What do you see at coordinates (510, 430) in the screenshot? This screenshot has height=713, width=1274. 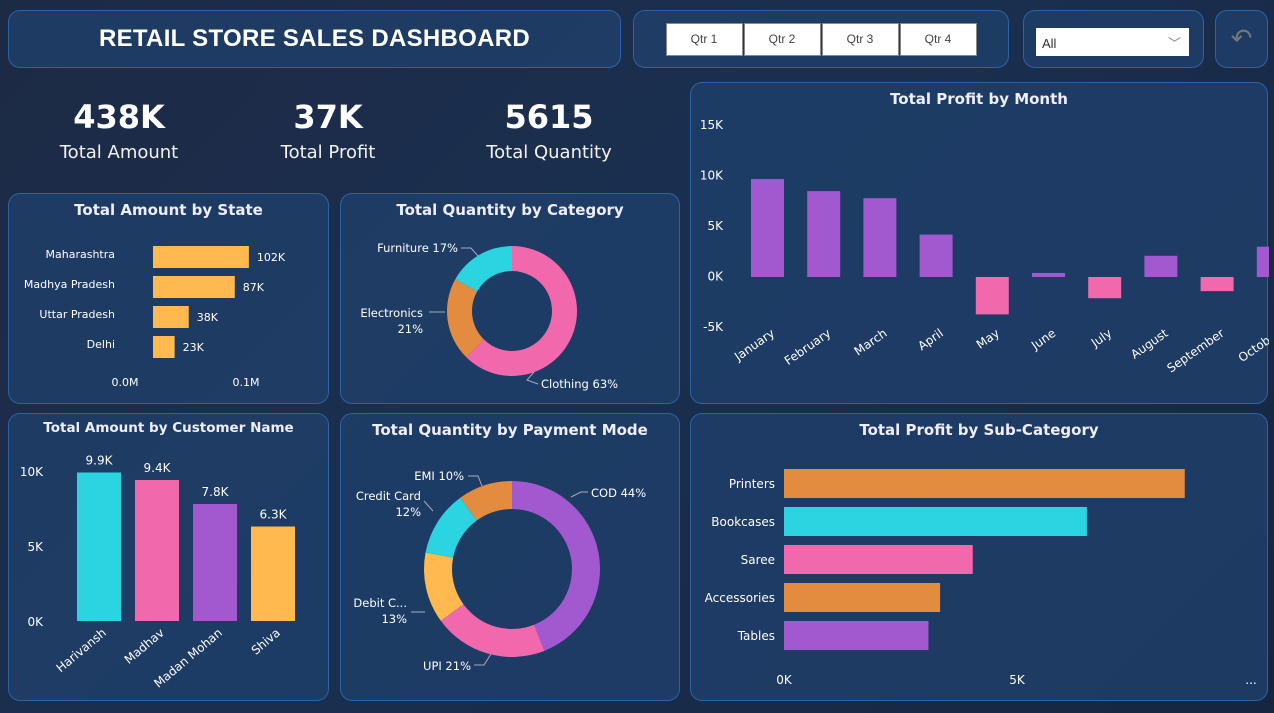 I see `chart-title: Total Quantity by Payment Mode` at bounding box center [510, 430].